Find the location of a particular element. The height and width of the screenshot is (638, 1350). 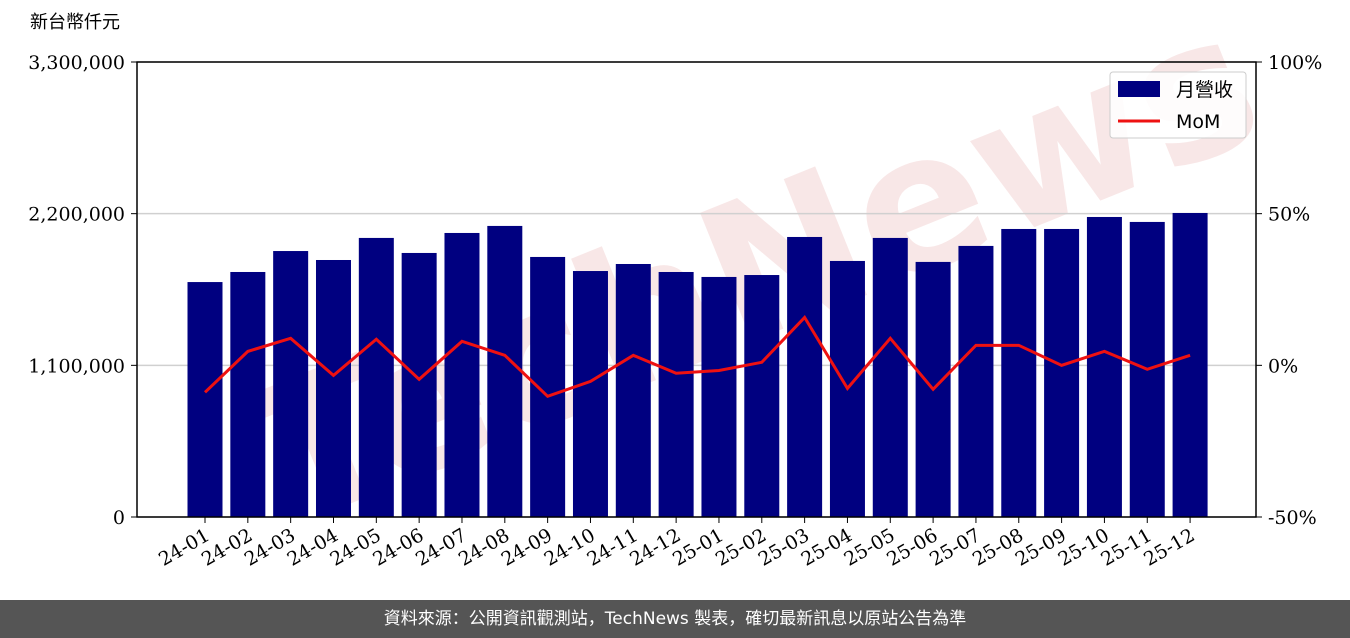

x-tick-label: 25-12 is located at coordinates (1169, 547).